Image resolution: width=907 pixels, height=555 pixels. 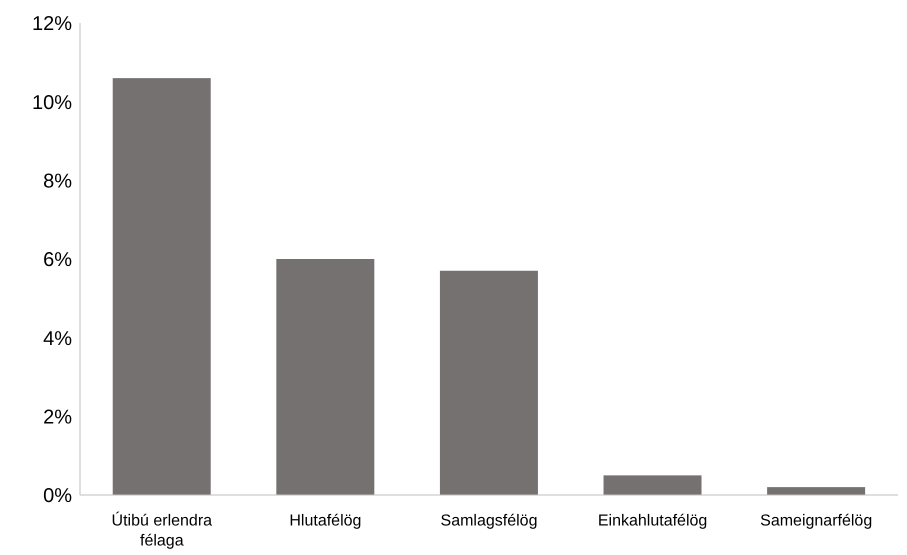 I want to click on y-tick-label: 6%, so click(x=57, y=260).